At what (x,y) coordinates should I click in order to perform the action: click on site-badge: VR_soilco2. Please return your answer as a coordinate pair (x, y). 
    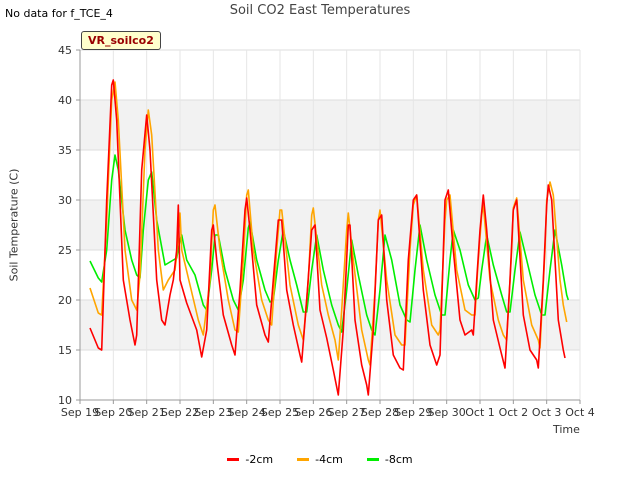
    Looking at the image, I should click on (121, 40).